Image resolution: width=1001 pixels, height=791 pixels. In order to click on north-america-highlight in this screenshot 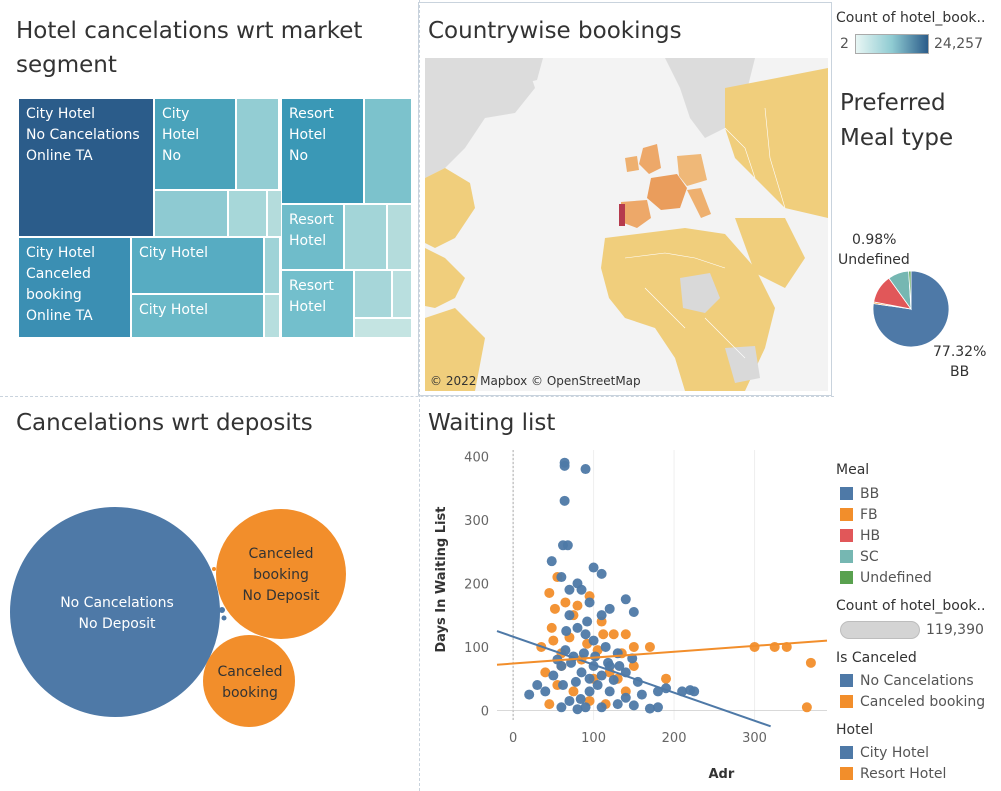, I will do `click(450, 208)`.